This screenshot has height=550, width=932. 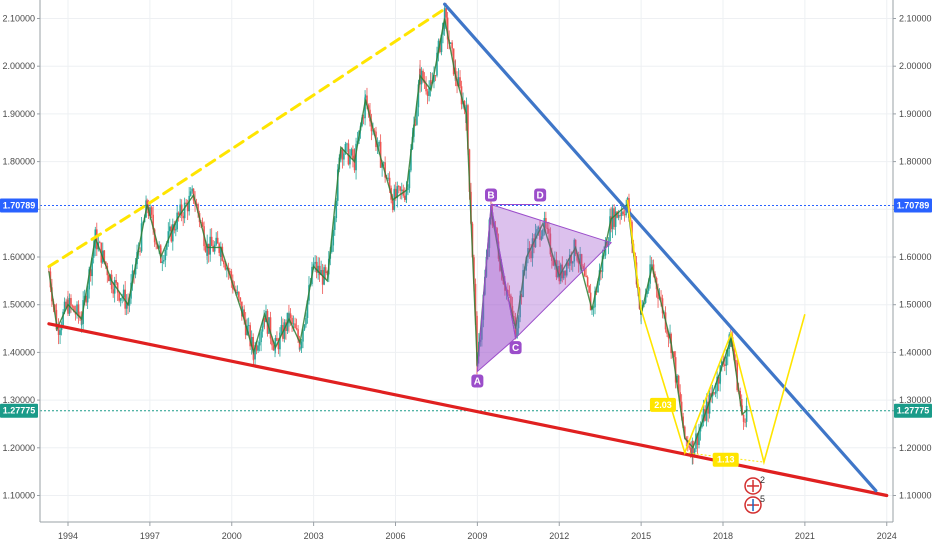 I want to click on point-marker-d, so click(x=540, y=195).